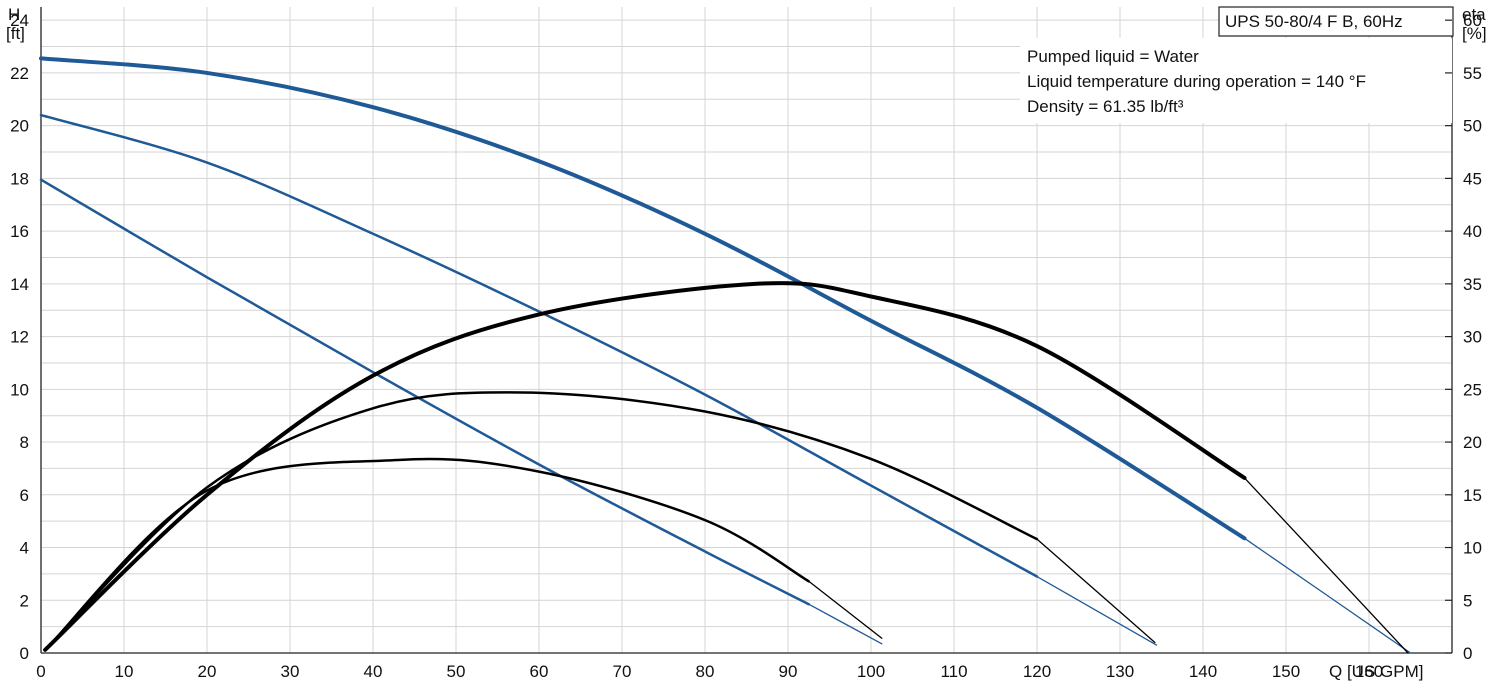  What do you see at coordinates (1467, 600) in the screenshot?
I see `y-right-tick-label-5: 5` at bounding box center [1467, 600].